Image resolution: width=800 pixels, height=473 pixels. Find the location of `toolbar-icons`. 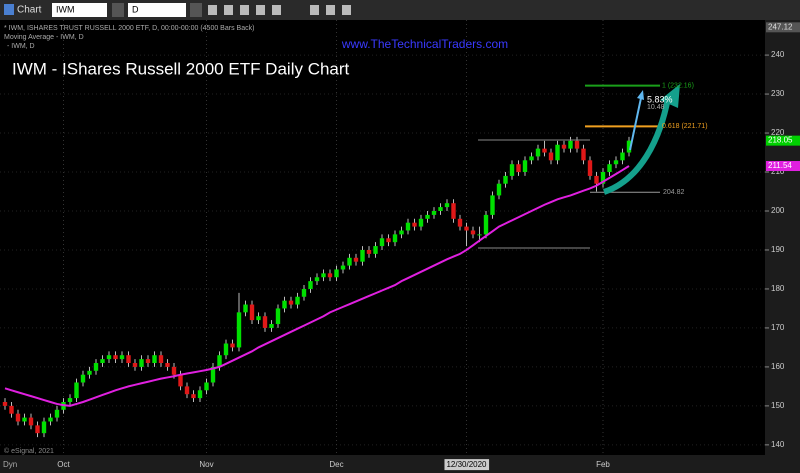

toolbar-icons is located at coordinates (279, 10).